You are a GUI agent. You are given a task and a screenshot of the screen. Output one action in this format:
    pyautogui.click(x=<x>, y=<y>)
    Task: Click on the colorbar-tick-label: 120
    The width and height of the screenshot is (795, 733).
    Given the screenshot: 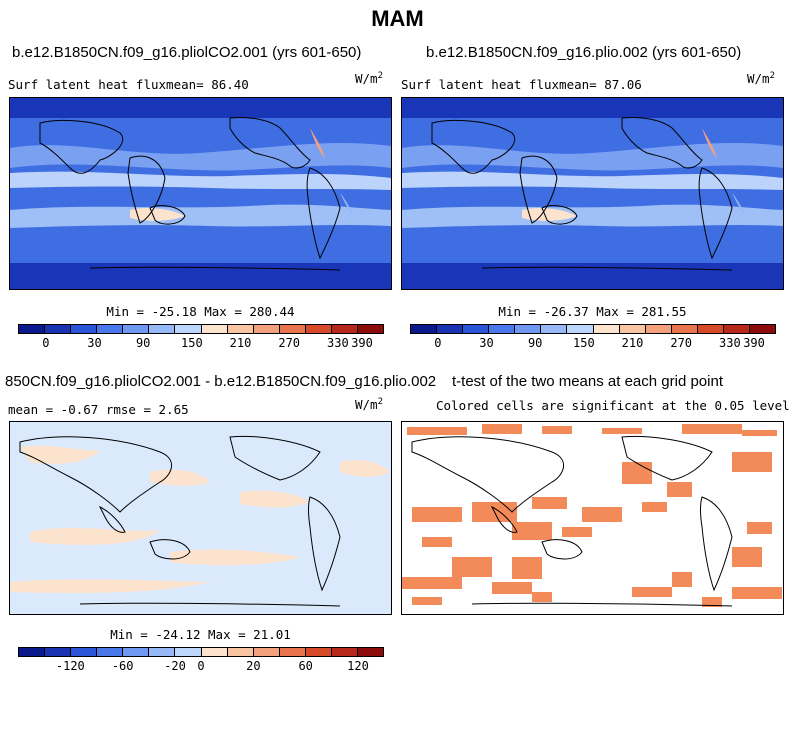 What is the action you would take?
    pyautogui.click(x=358, y=666)
    